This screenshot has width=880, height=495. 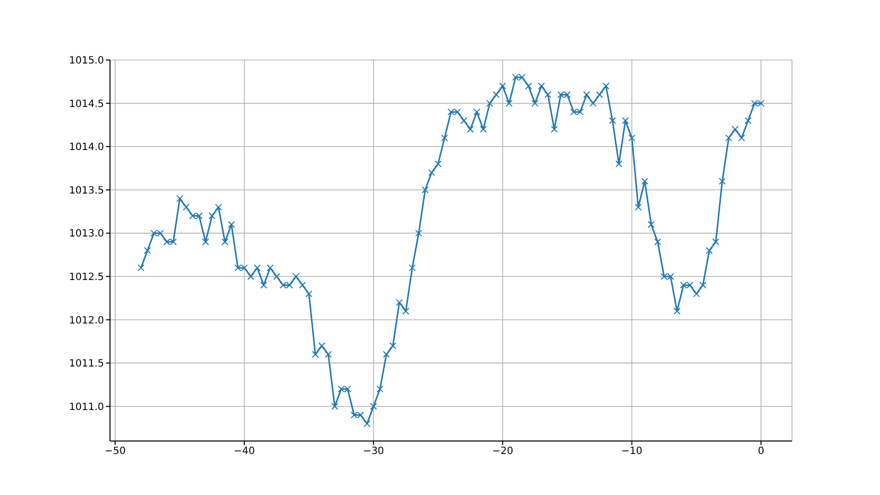 What do you see at coordinates (761, 452) in the screenshot?
I see `x-tick-label: 0` at bounding box center [761, 452].